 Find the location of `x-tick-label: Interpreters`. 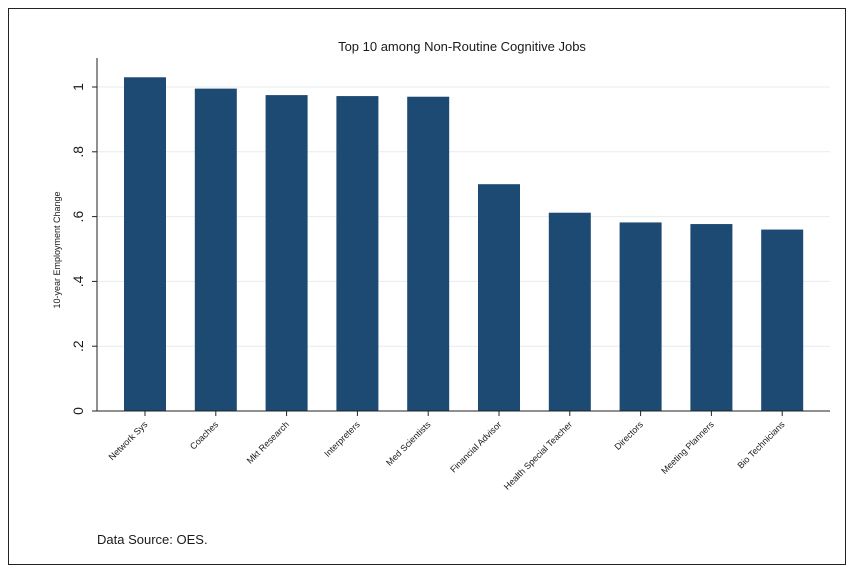

x-tick-label: Interpreters is located at coordinates (342, 439).